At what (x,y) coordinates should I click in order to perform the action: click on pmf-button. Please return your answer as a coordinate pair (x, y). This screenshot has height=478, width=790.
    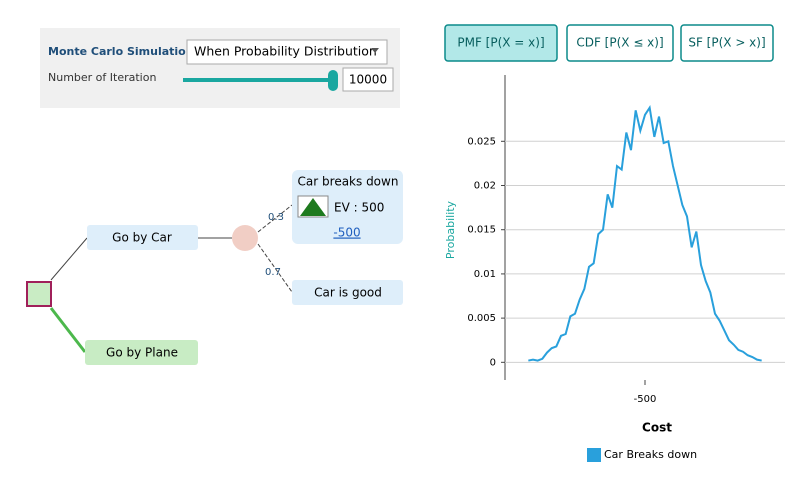
    Looking at the image, I should click on (501, 43).